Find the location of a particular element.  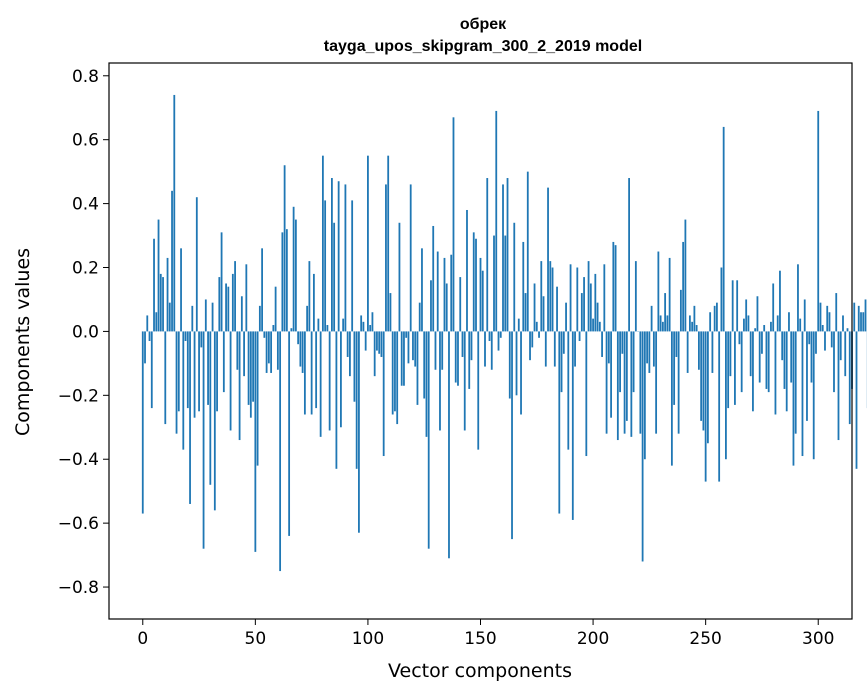

y-tick-label: −0.4 is located at coordinates (78, 460).